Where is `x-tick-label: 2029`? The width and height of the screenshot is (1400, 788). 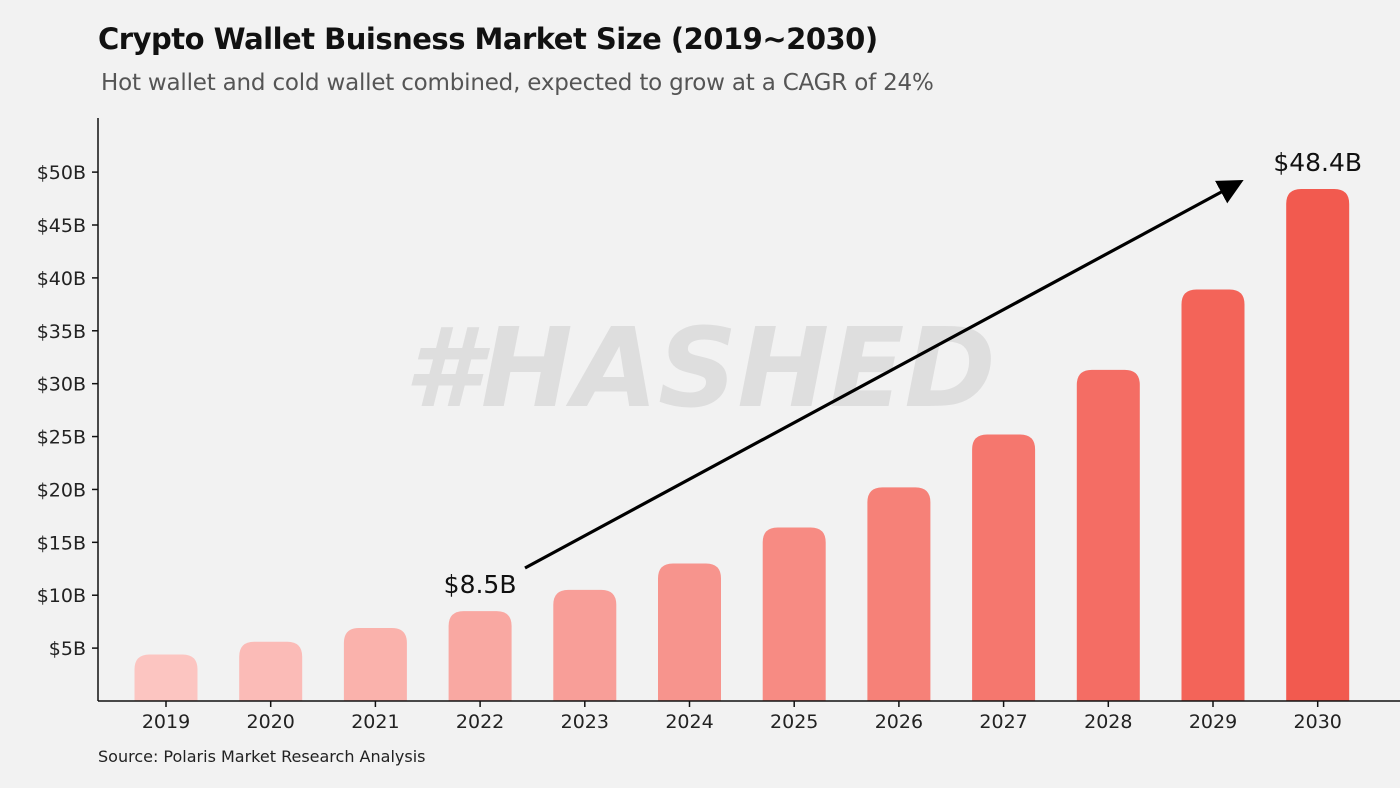 x-tick-label: 2029 is located at coordinates (1213, 722).